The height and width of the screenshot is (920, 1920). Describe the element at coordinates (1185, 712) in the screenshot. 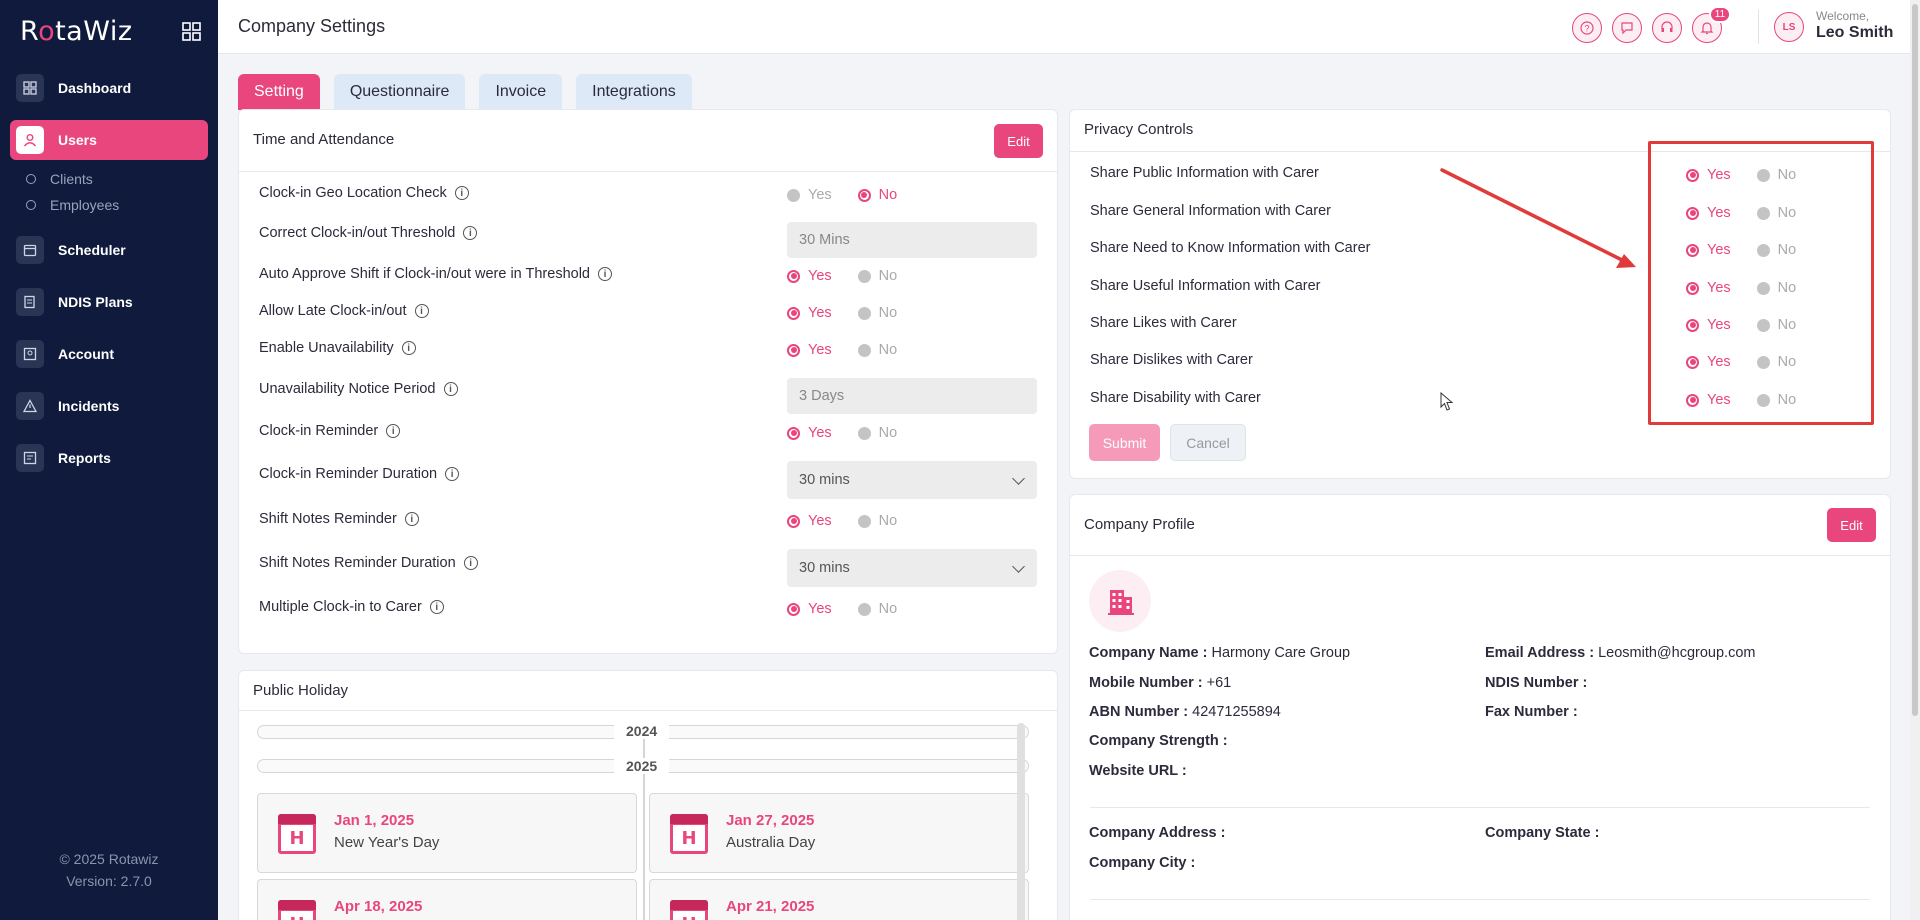

I see `abn-field: ABN Number : 42471255894` at that location.